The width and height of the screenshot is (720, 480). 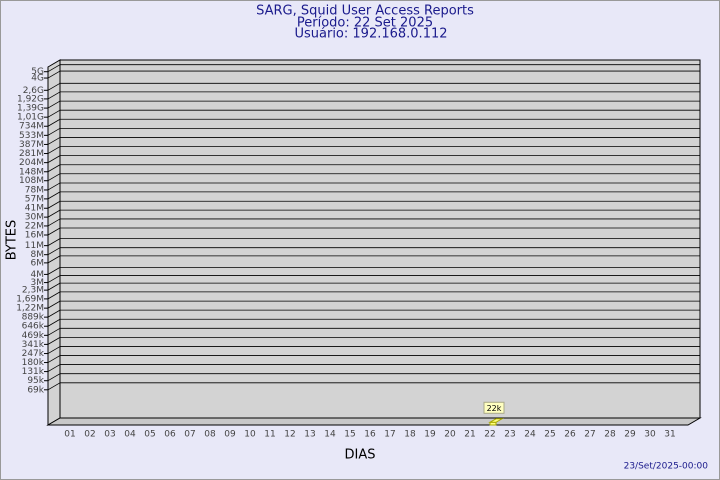 I want to click on x-tick-label: 04, so click(x=130, y=435).